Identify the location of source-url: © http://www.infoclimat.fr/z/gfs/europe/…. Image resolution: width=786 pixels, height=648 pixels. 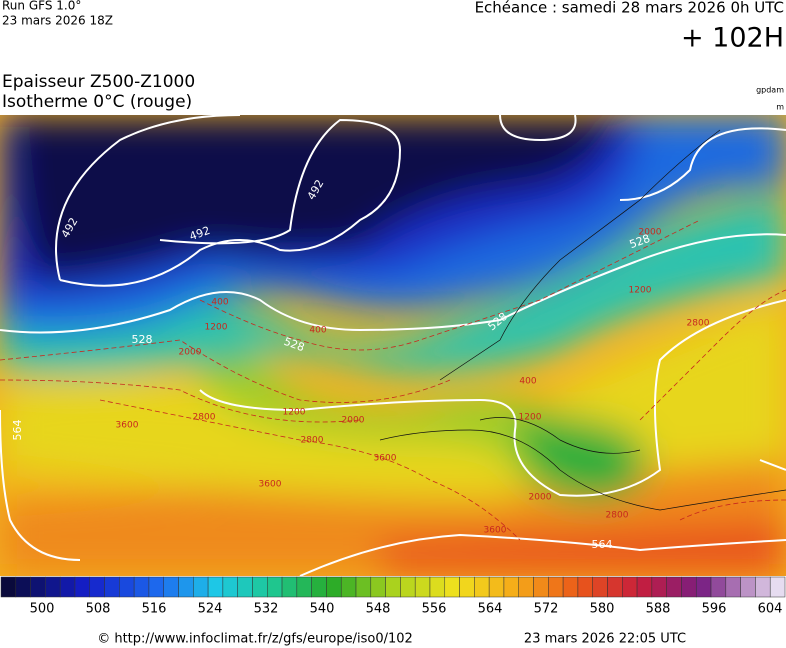
(255, 639).